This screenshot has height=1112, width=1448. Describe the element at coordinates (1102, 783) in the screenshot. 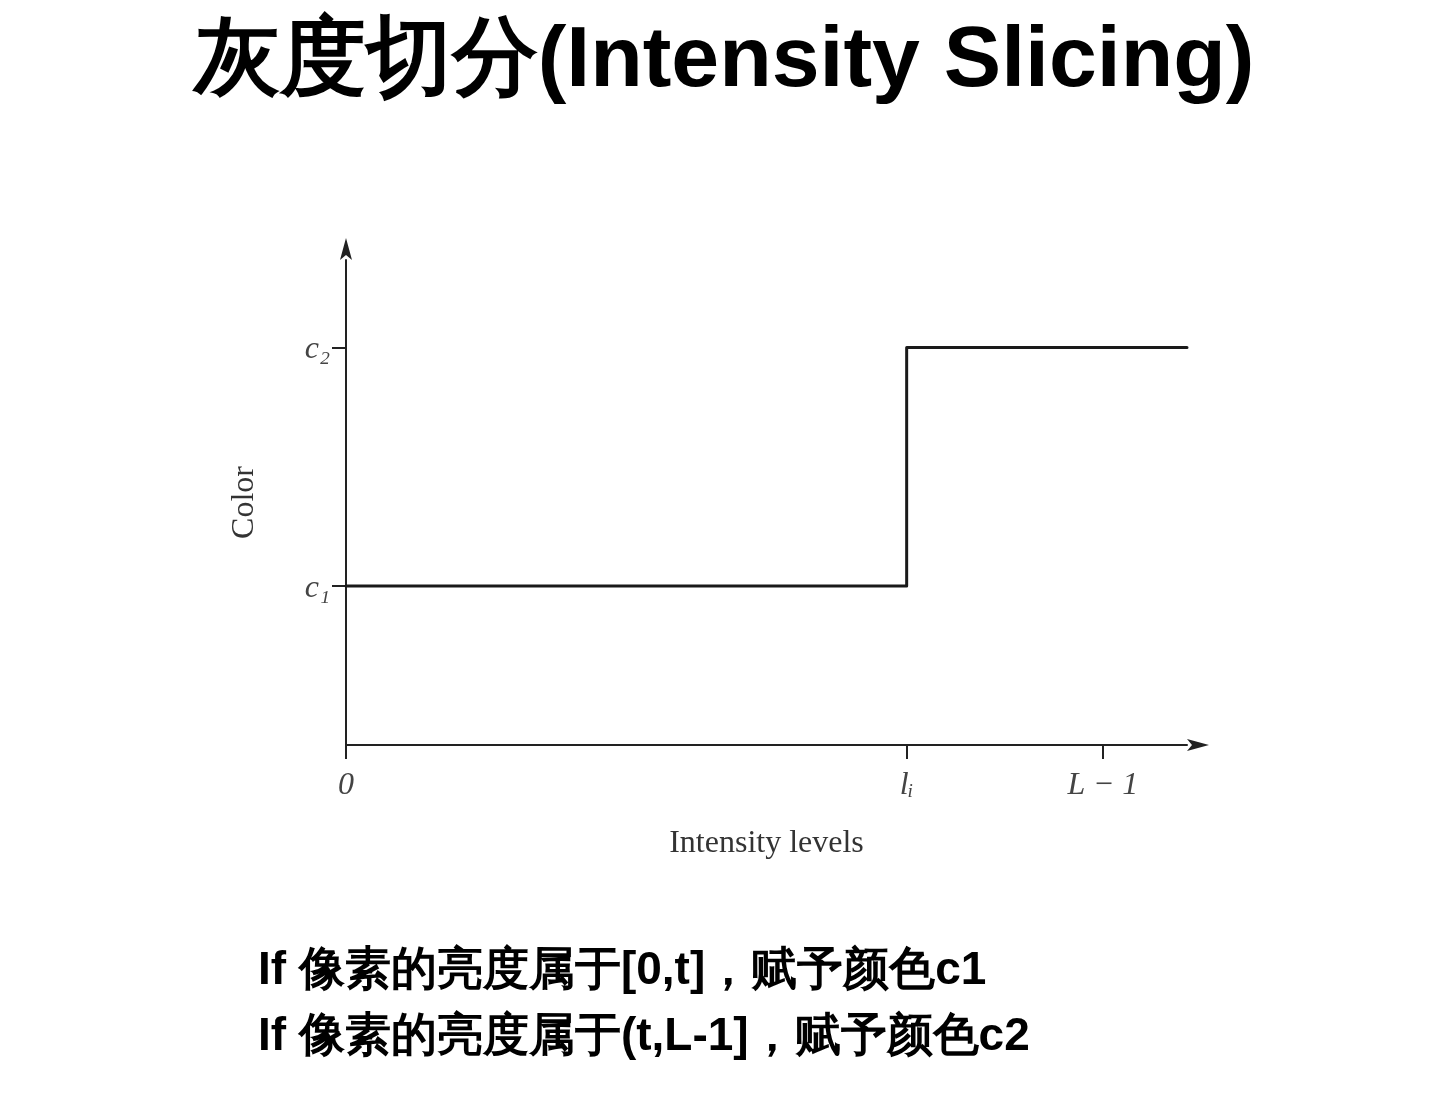

I see `x-tick-label: L − 1` at that location.